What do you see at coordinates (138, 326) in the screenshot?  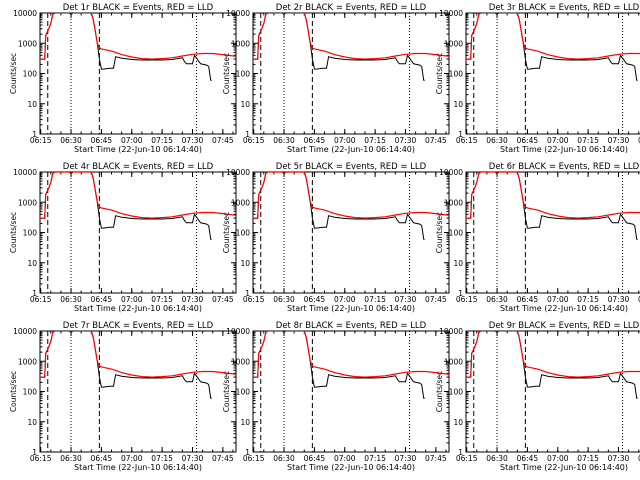 I see `panel-title: Det 7r BLACK = Events, RED = LLD` at bounding box center [138, 326].